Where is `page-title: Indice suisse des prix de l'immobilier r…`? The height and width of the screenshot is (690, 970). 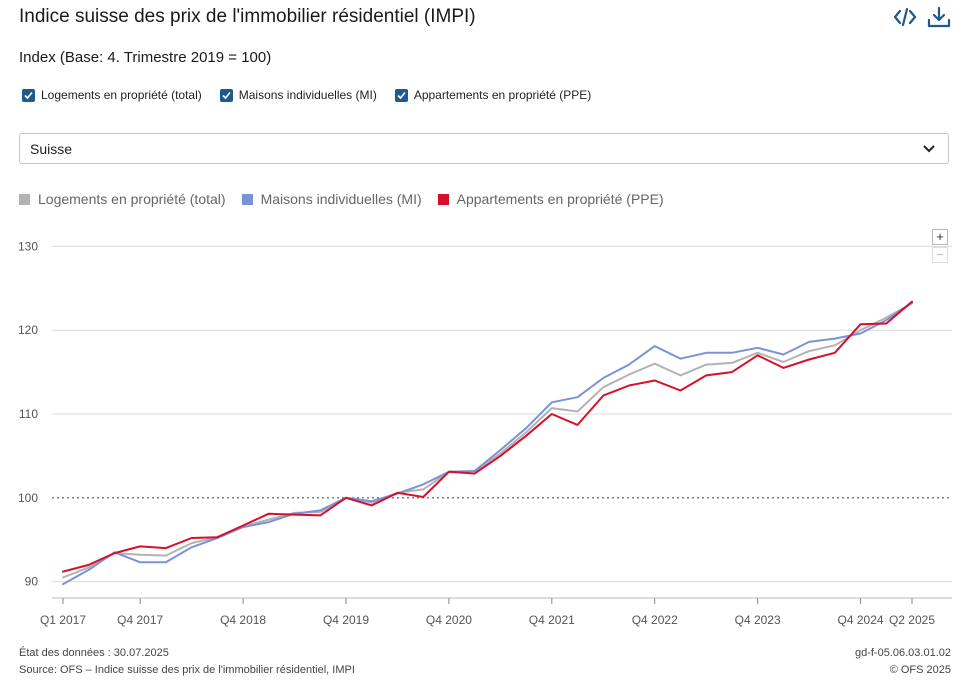
page-title: Indice suisse des prix de l'immobilier r… is located at coordinates (247, 16).